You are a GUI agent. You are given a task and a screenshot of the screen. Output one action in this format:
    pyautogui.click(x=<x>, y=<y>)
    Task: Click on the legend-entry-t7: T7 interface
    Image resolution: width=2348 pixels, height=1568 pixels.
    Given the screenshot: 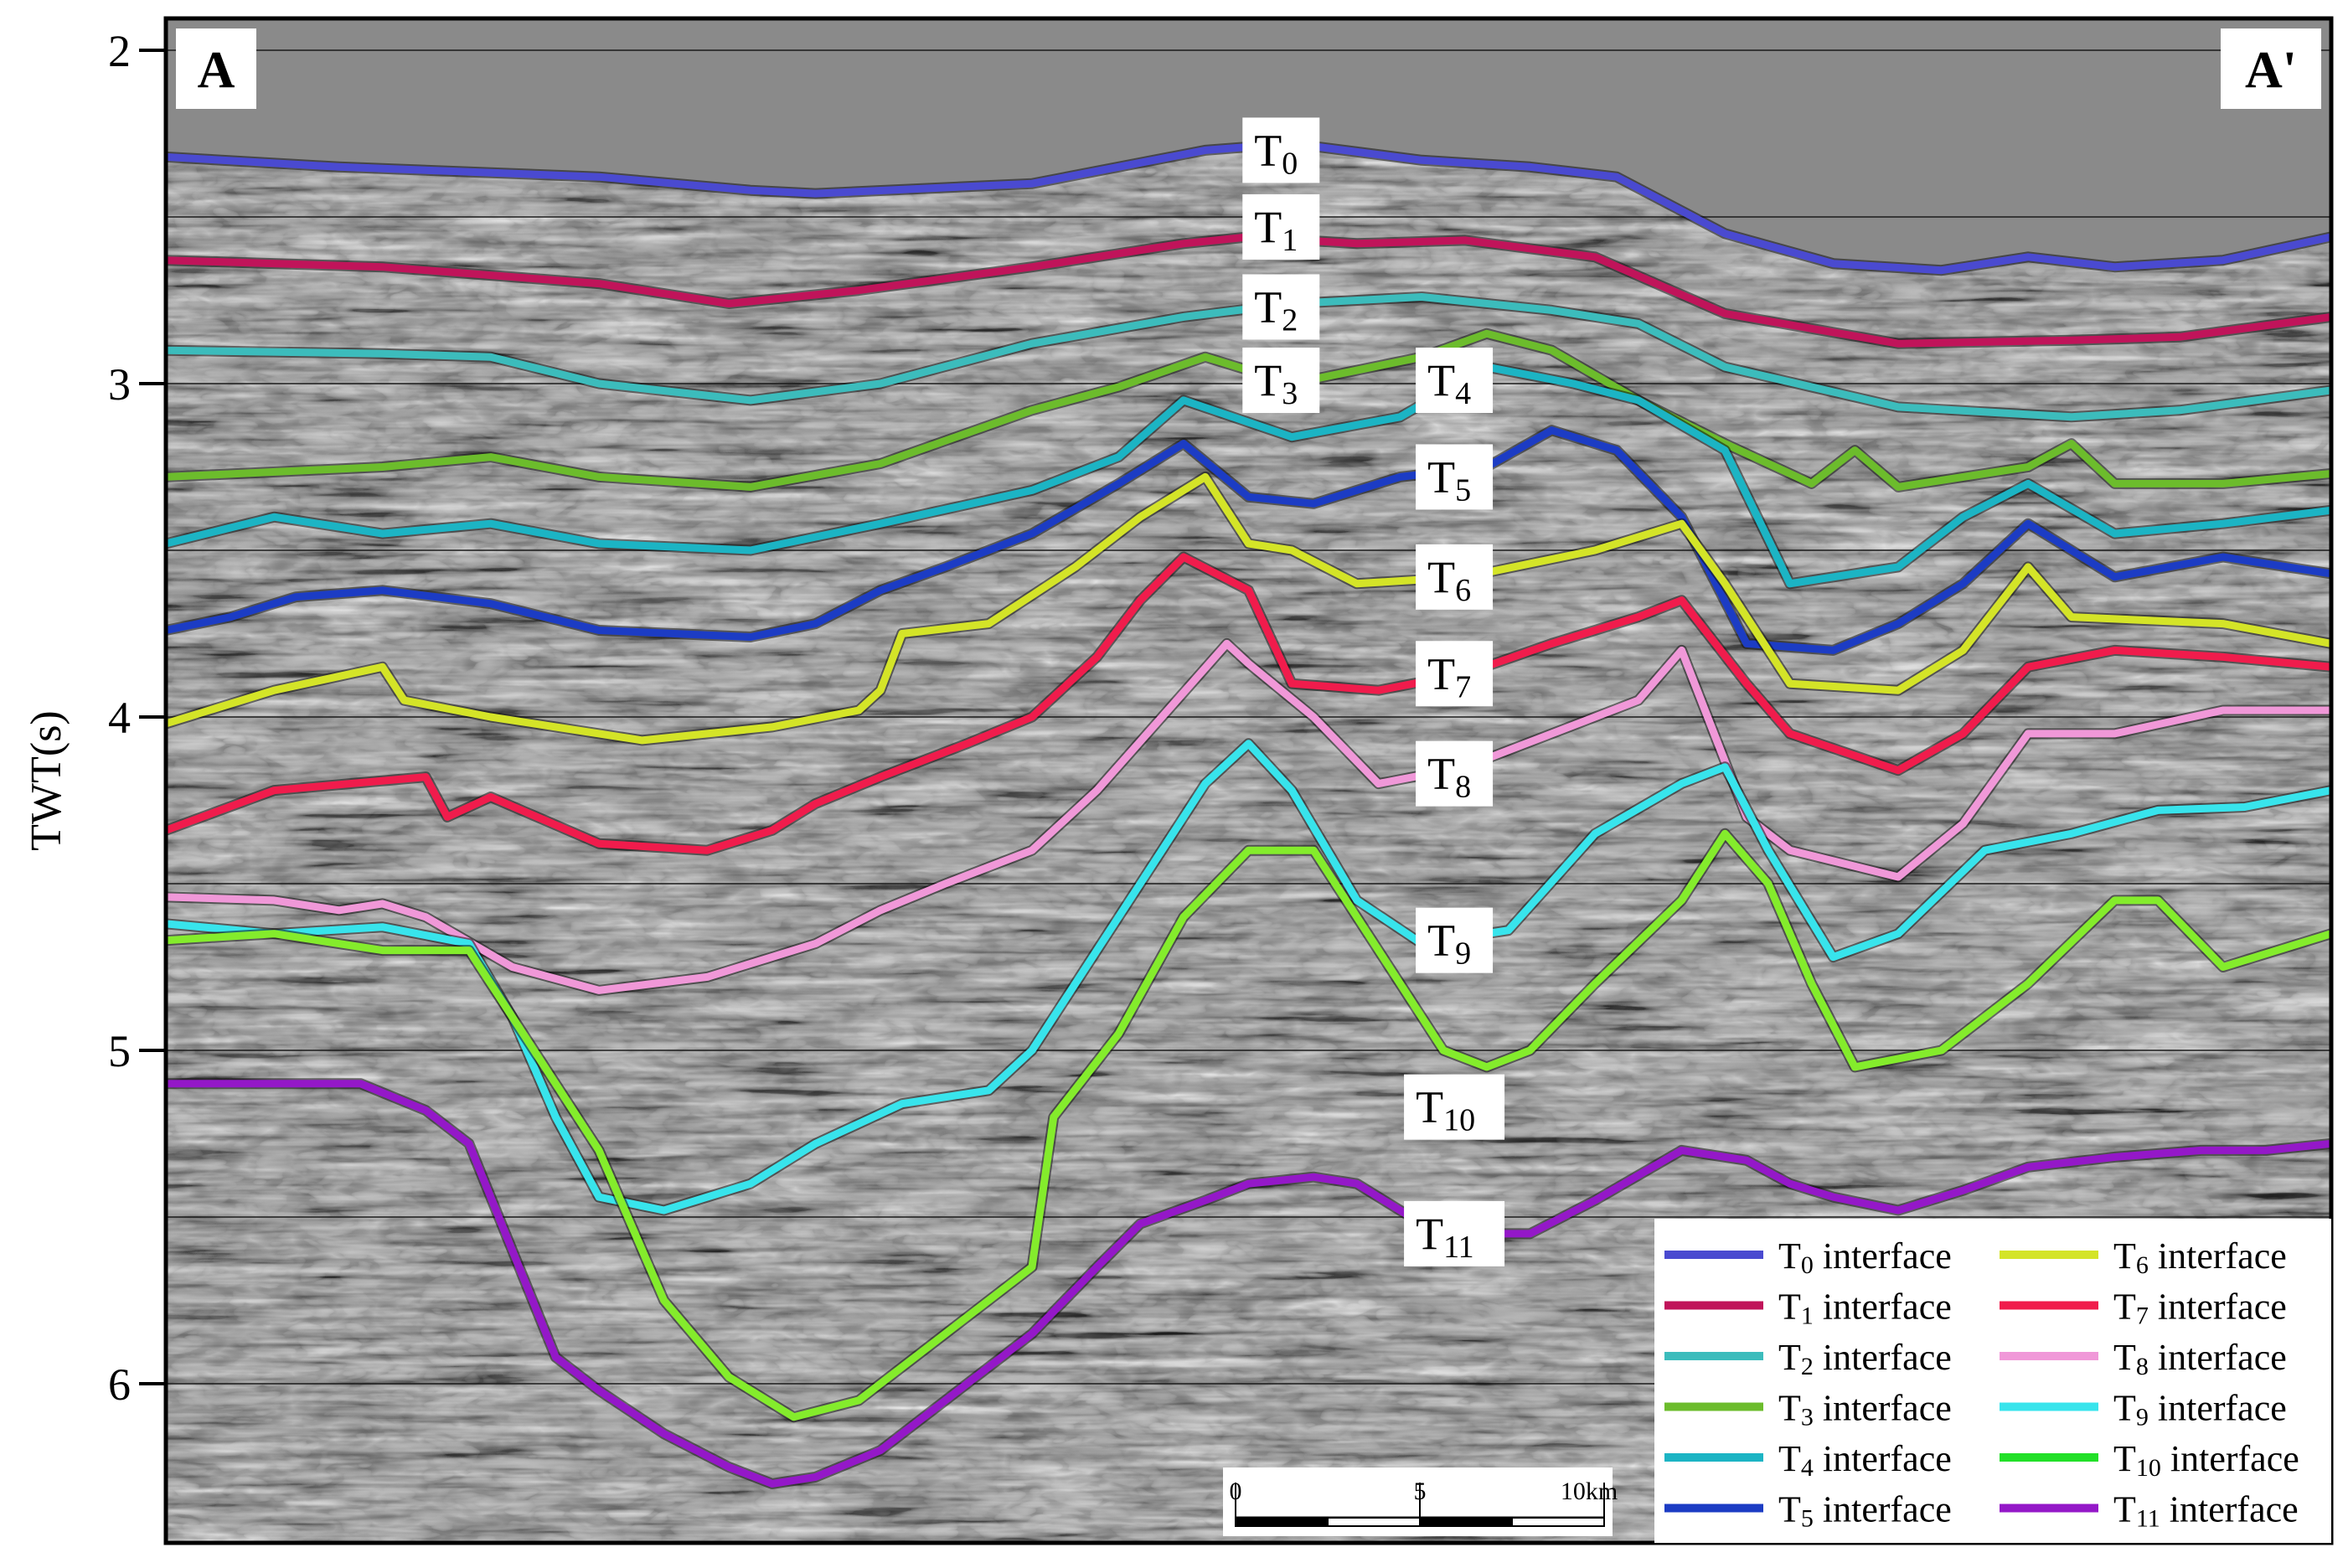 What is the action you would take?
    pyautogui.click(x=2144, y=1309)
    